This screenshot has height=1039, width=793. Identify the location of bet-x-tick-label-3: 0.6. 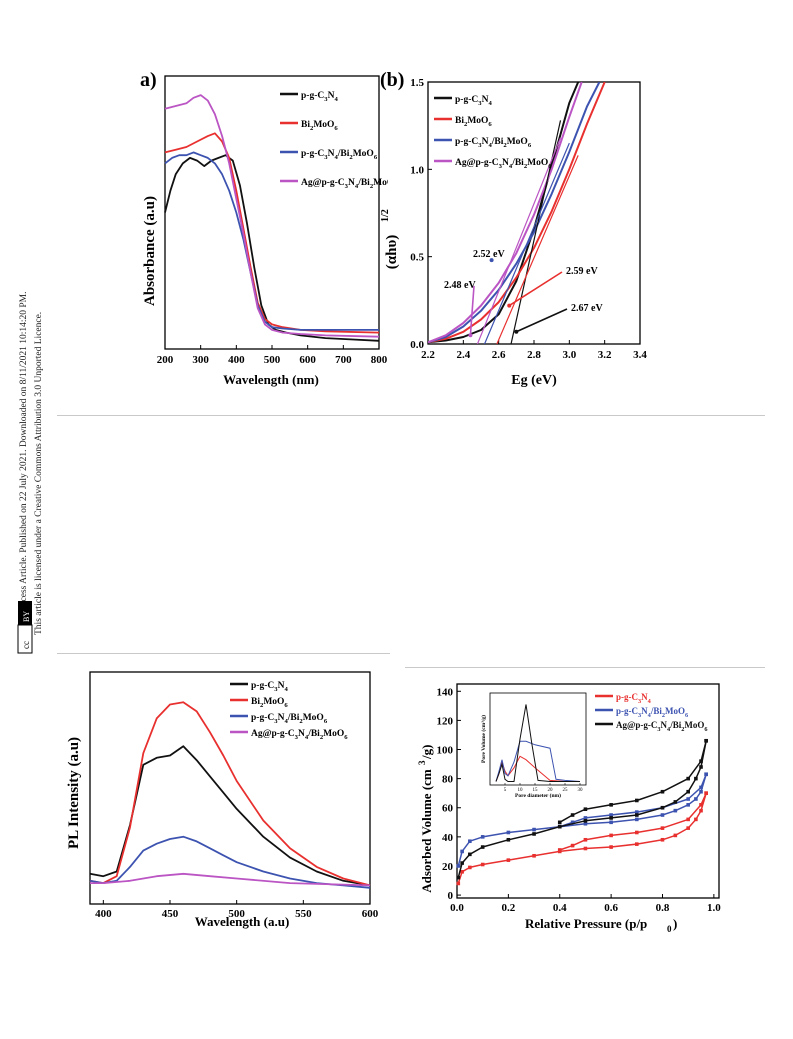
(611, 908).